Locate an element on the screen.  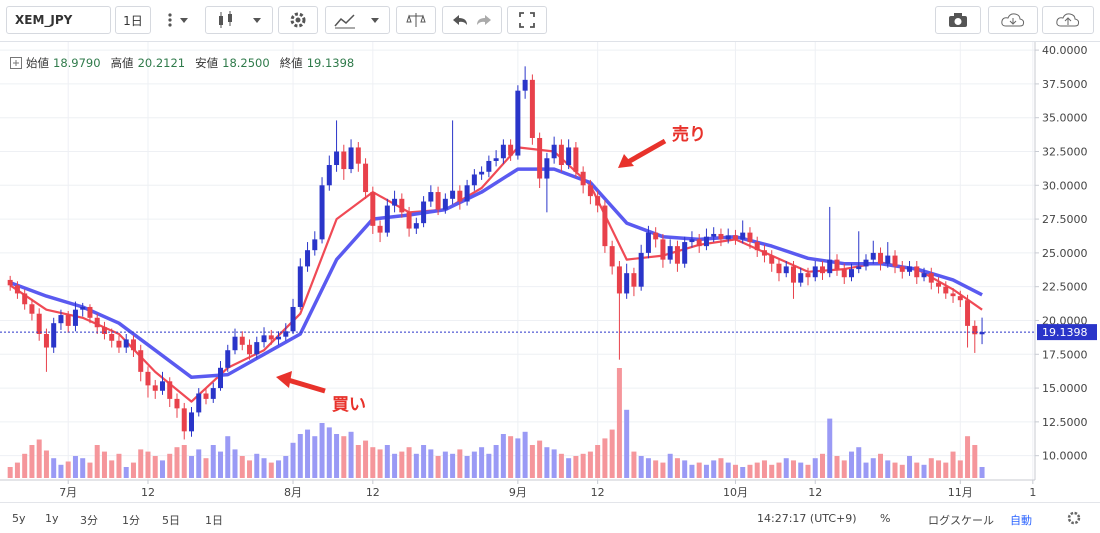
undo-redo is located at coordinates (472, 20).